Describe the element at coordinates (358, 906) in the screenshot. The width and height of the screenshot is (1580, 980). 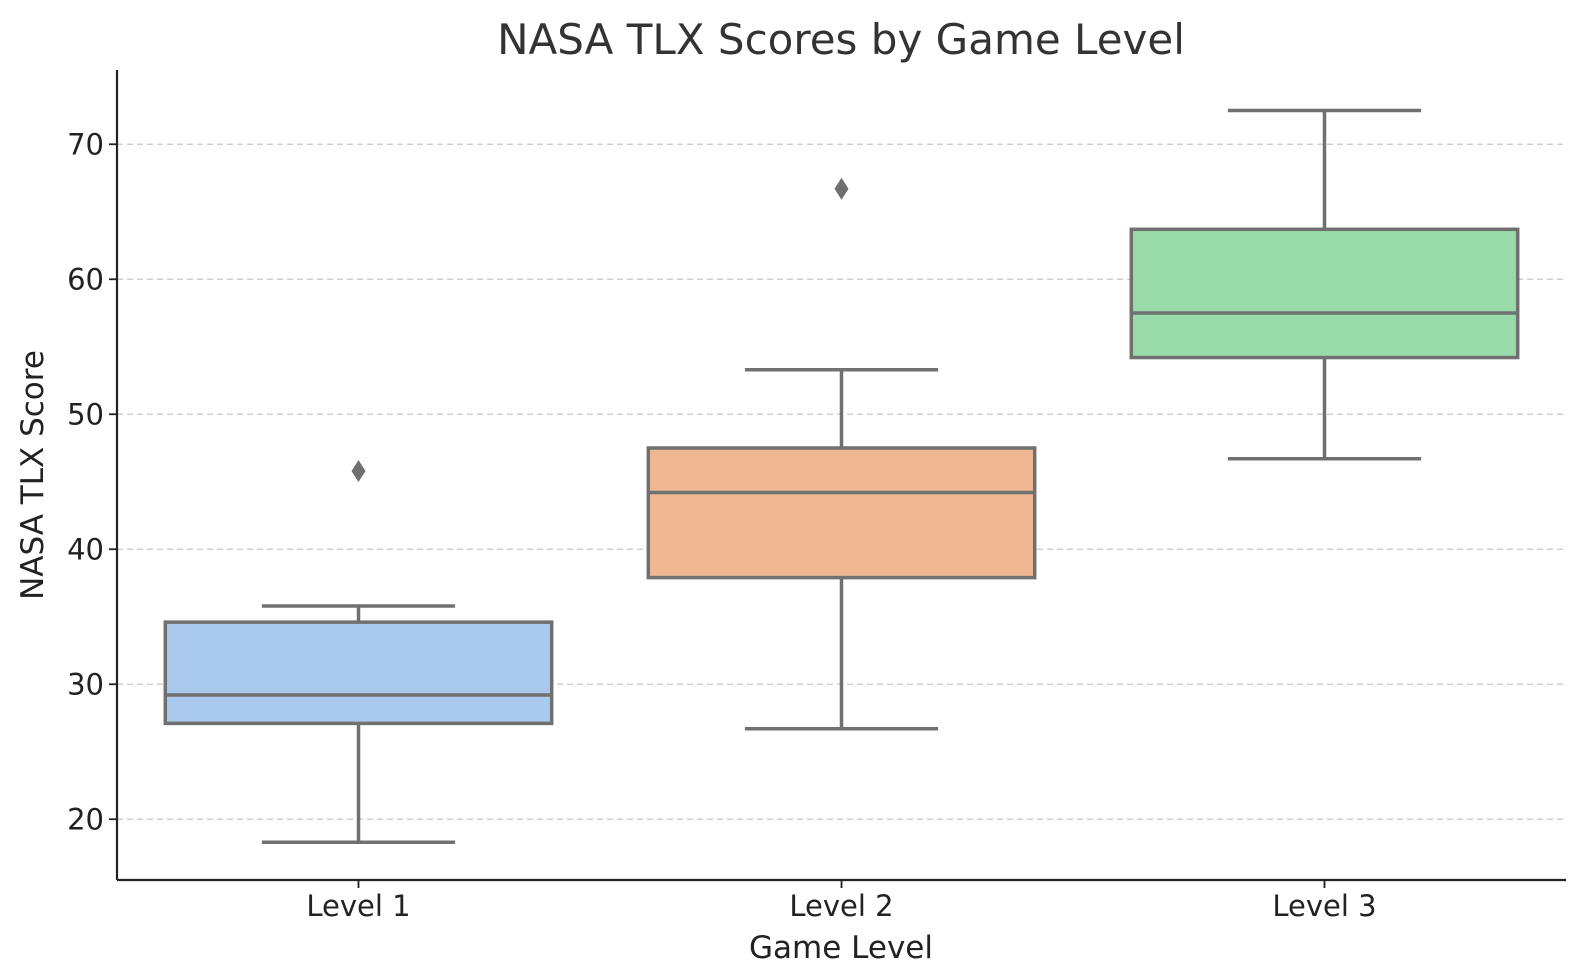
I see `x-tick-label: Level 1` at that location.